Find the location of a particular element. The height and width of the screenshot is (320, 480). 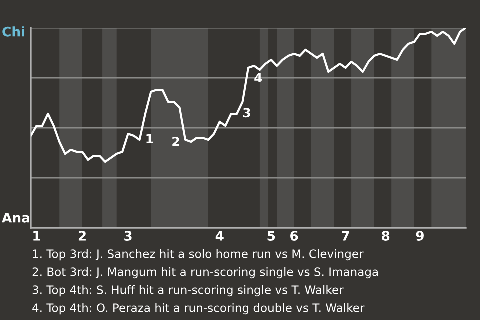

x-tick-label: 8 is located at coordinates (386, 236).